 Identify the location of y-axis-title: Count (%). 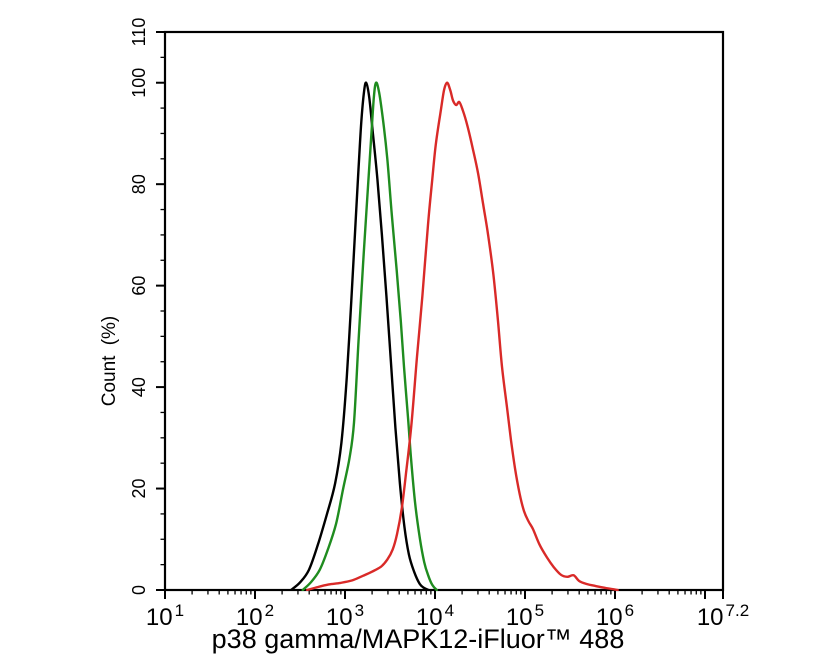
(109, 361).